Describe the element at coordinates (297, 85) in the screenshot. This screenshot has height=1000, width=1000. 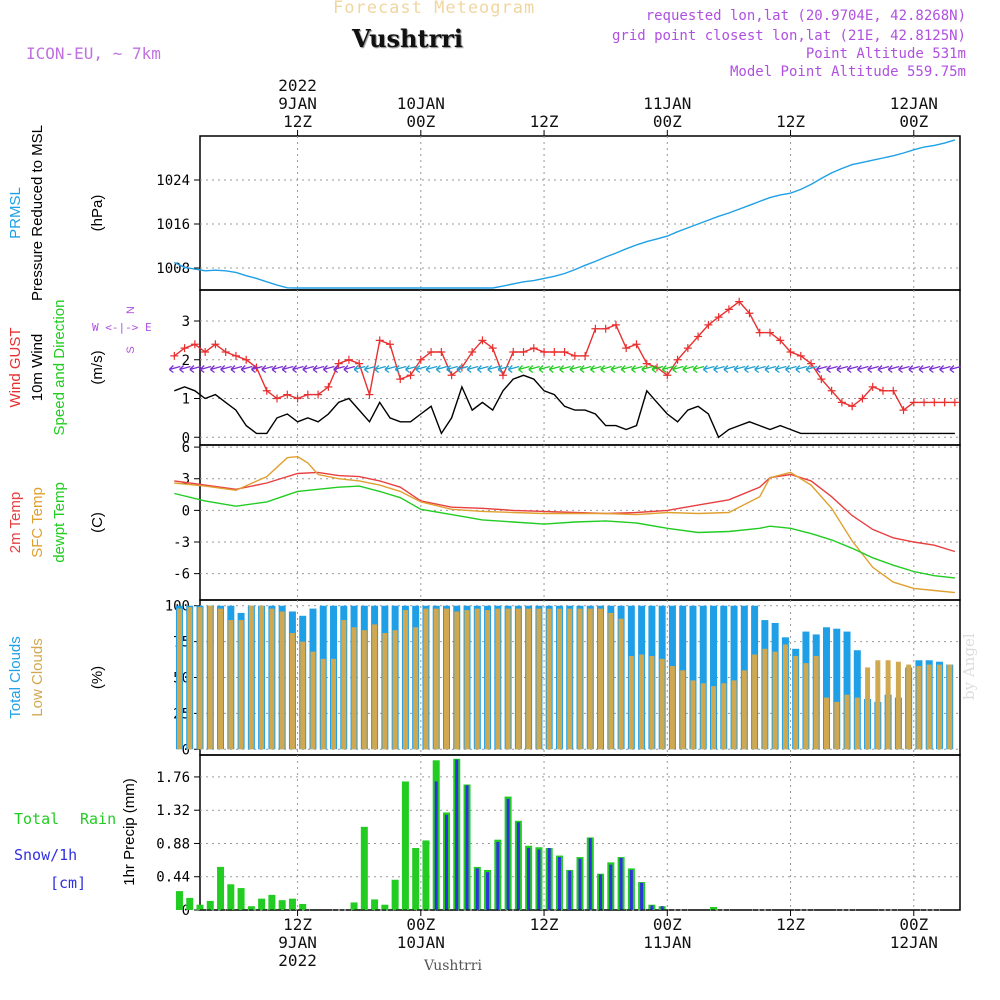
I see `top-time-label: 2022` at that location.